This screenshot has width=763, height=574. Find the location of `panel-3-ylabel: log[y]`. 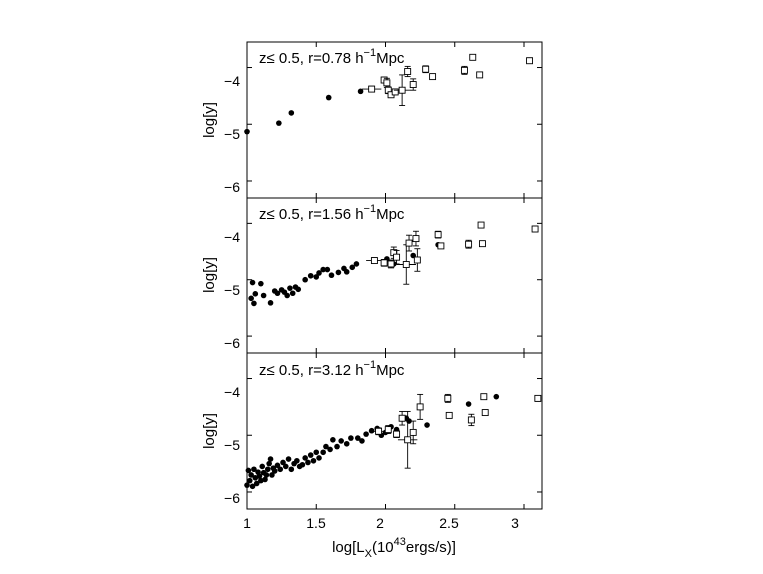

panel-3-ylabel: log[y] is located at coordinates (209, 431).